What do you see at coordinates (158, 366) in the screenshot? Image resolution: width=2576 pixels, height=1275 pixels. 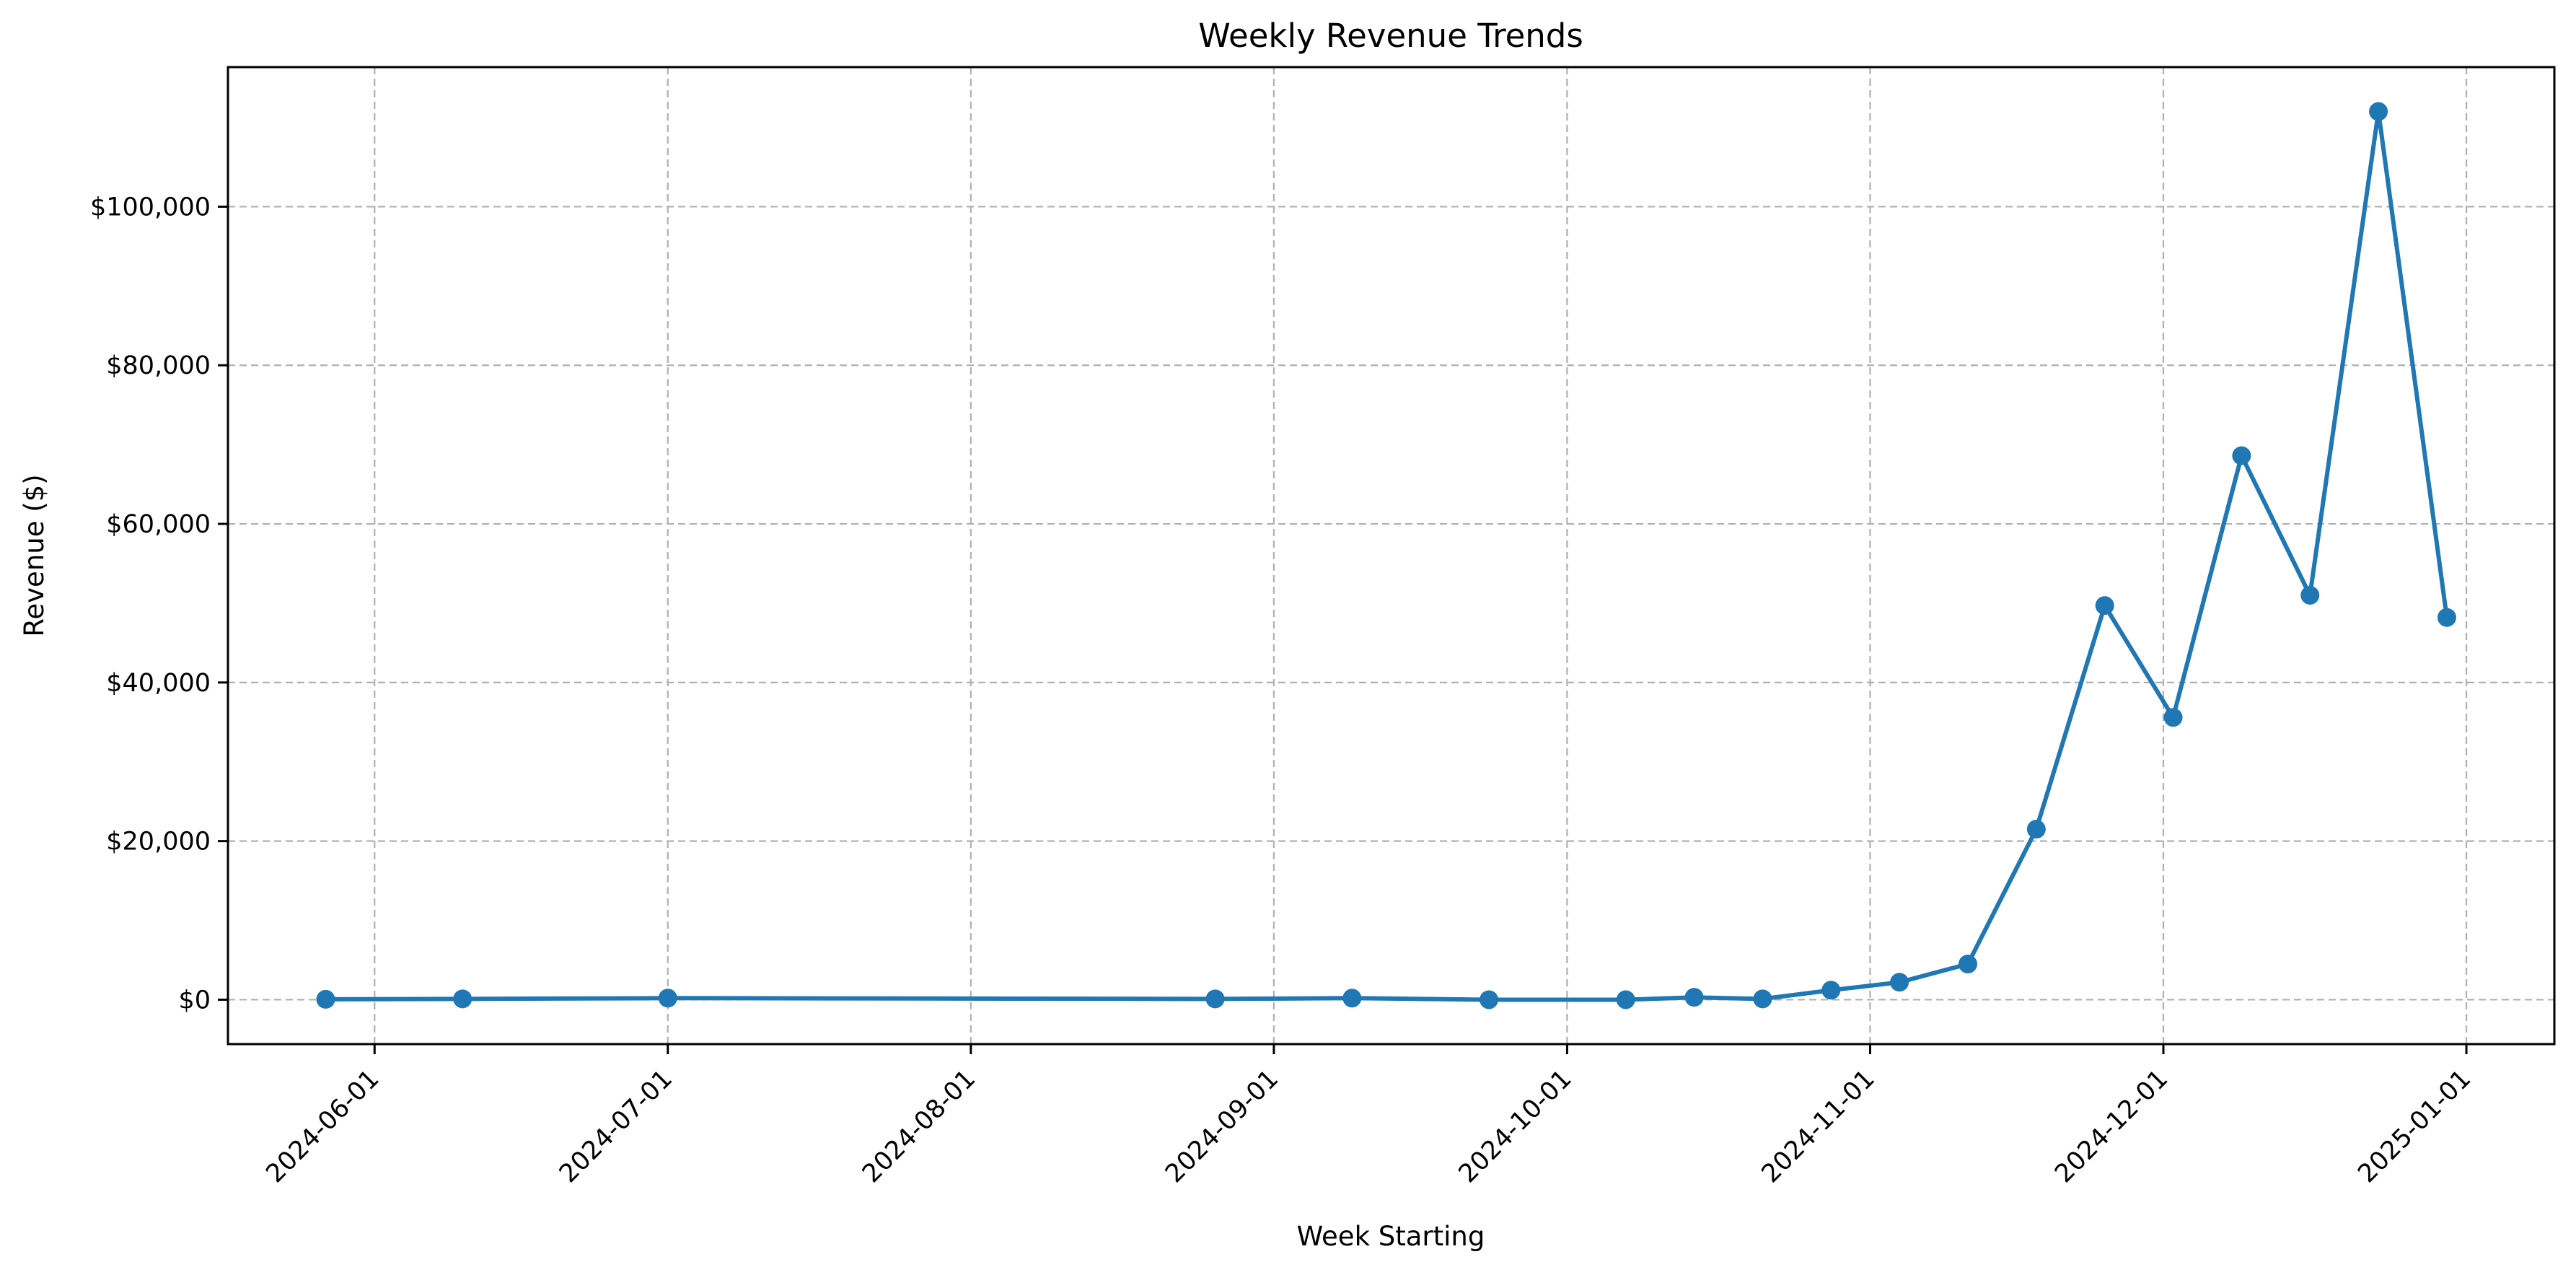 I see `y-tick-label: $80,000` at bounding box center [158, 366].